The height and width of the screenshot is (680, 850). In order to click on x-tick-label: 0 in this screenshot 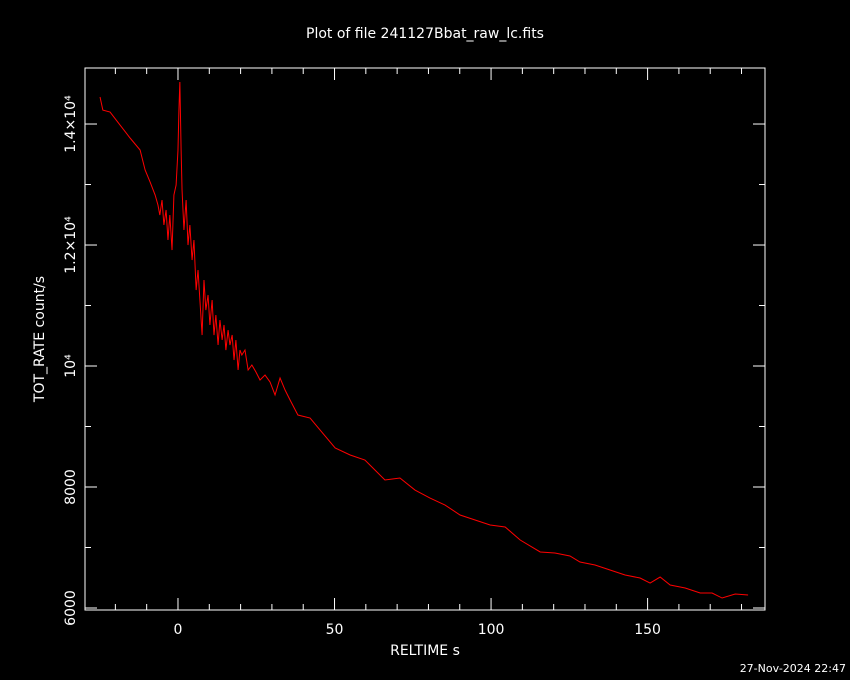, I will do `click(178, 630)`.